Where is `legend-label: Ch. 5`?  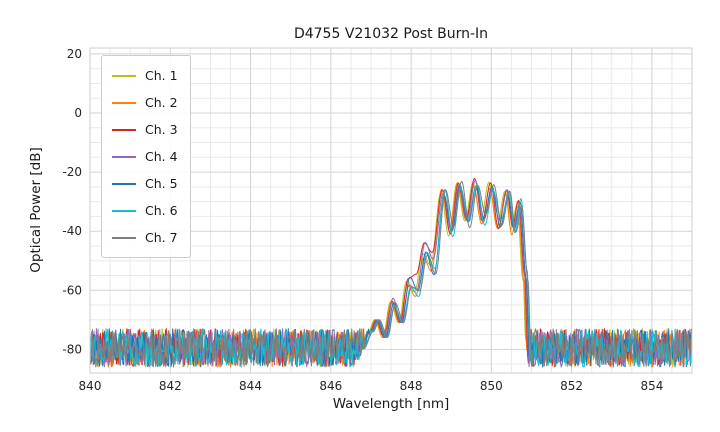
legend-label: Ch. 5 is located at coordinates (161, 183).